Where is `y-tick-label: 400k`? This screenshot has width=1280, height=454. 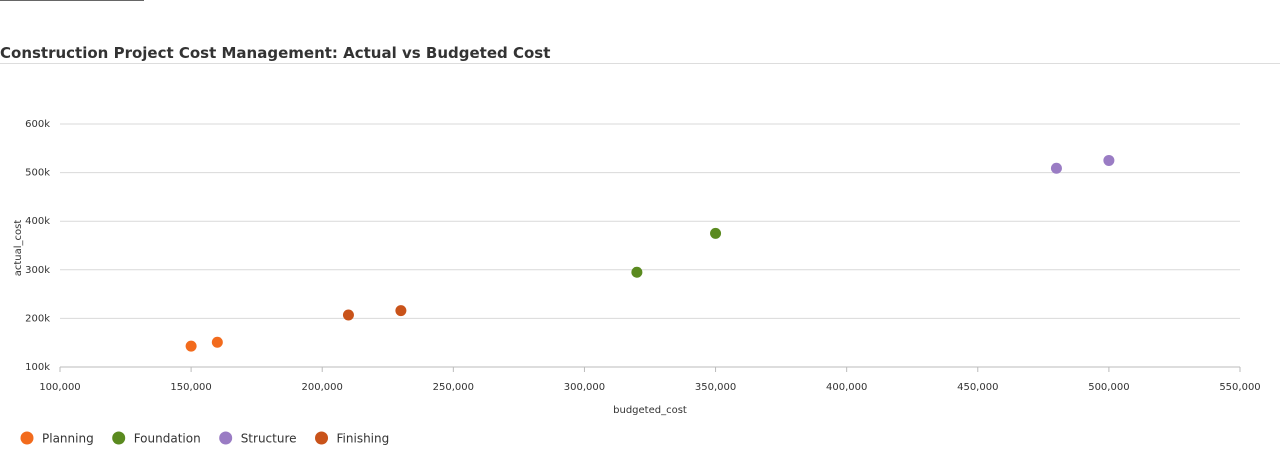
y-tick-label: 400k is located at coordinates (37, 221).